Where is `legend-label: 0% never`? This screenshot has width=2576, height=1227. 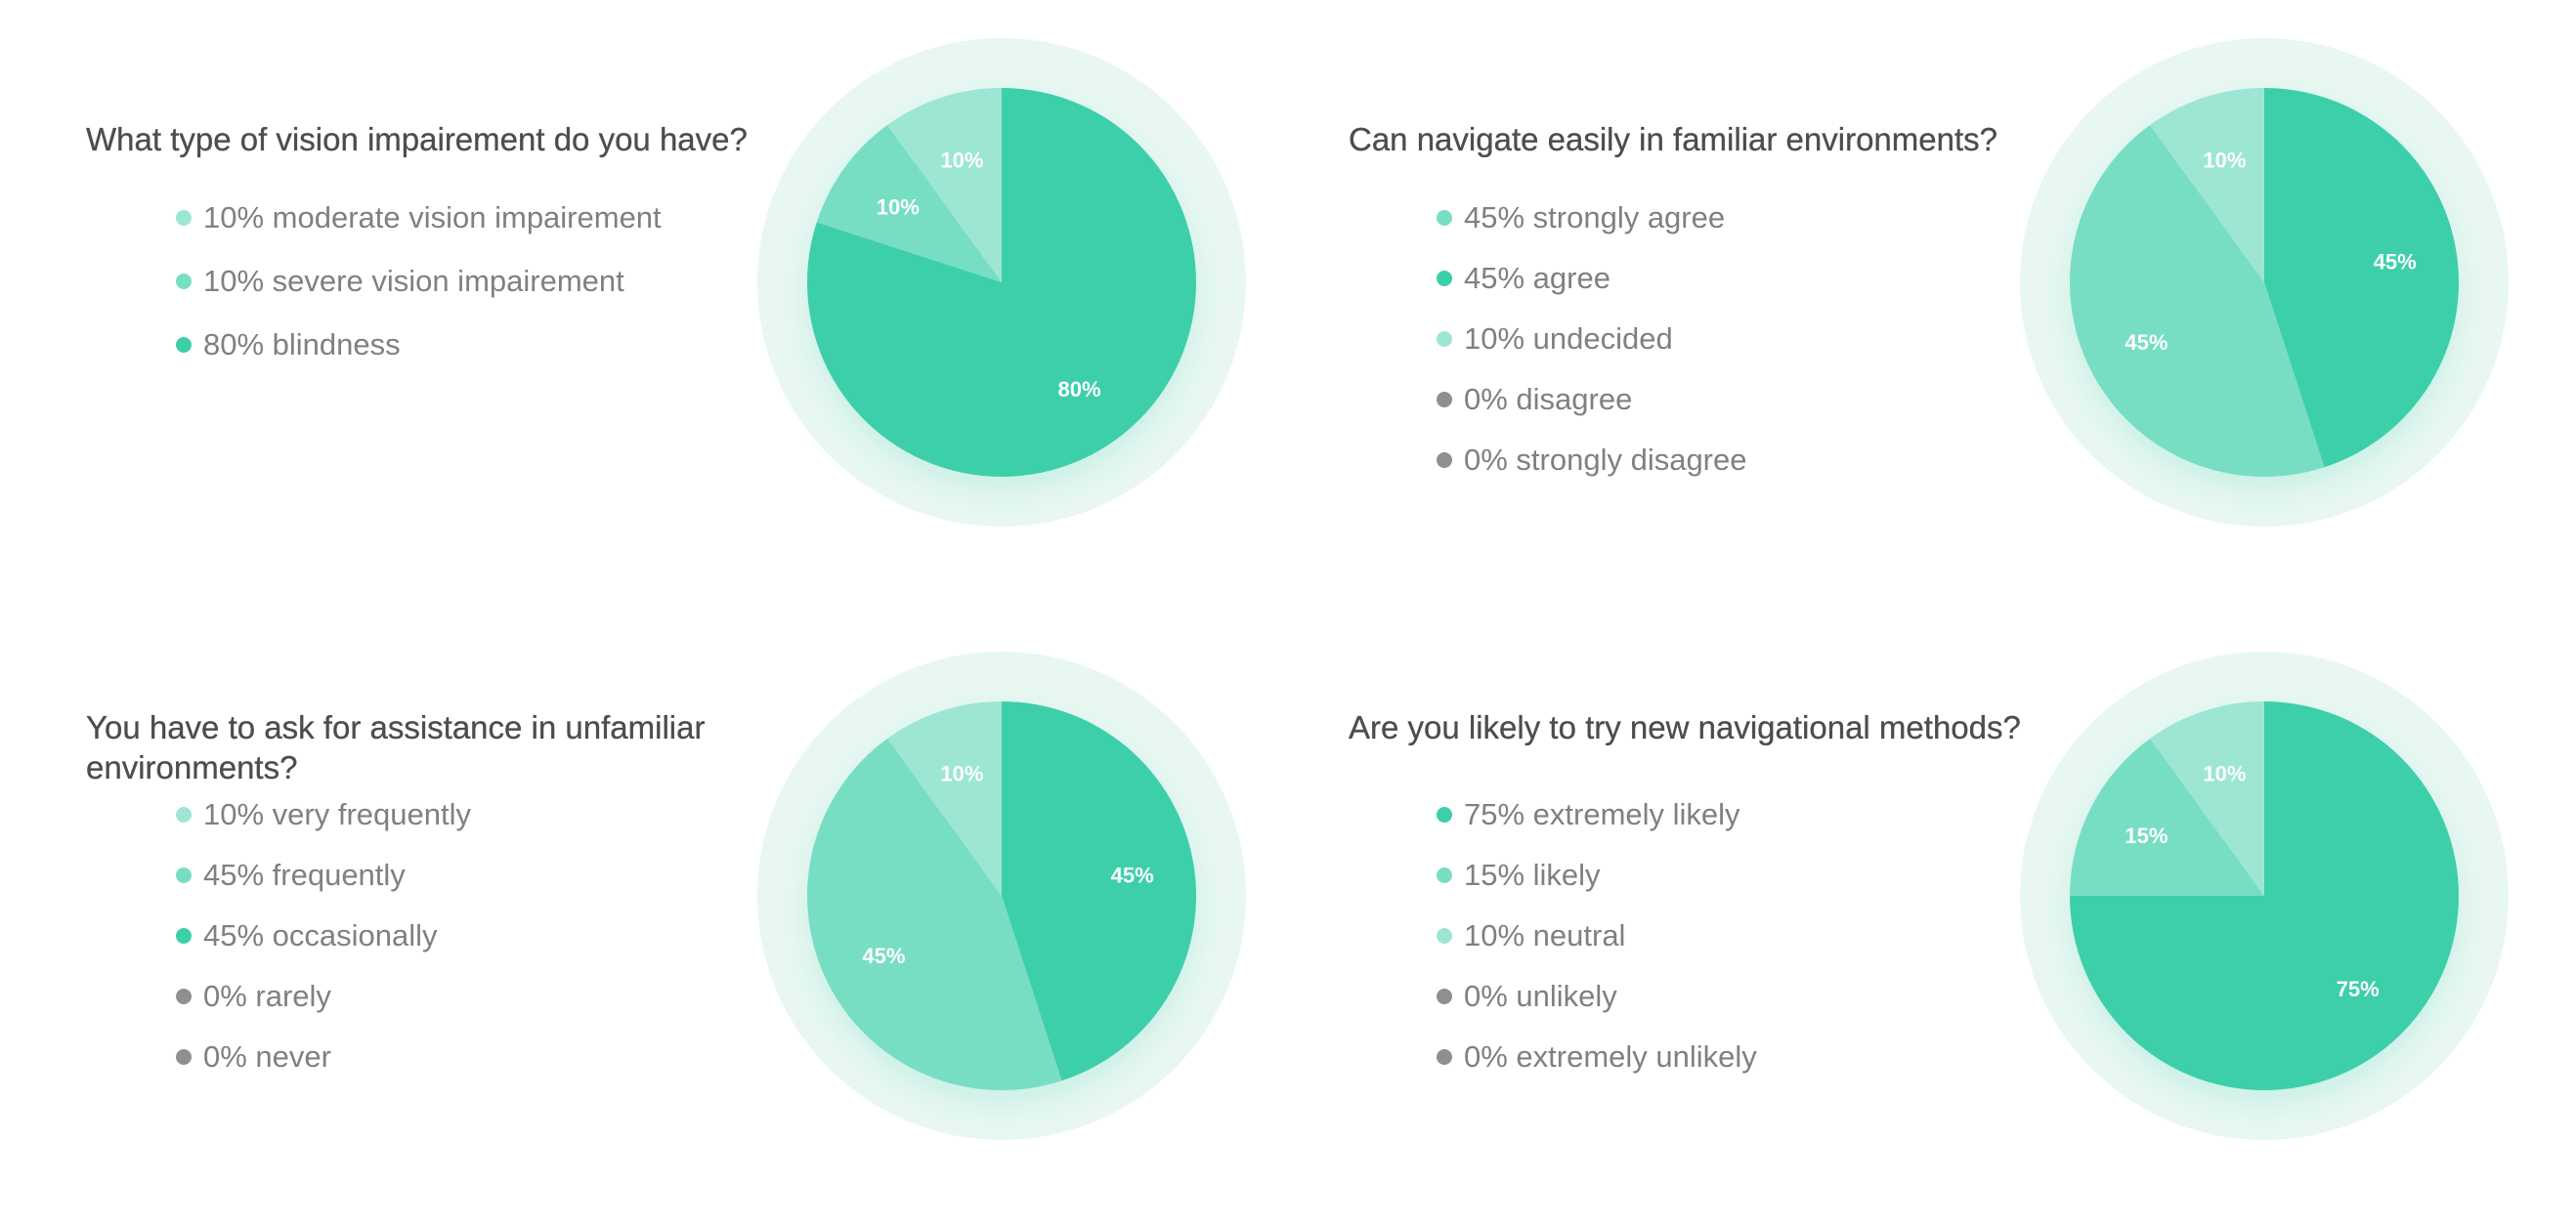
legend-label: 0% never is located at coordinates (267, 1056).